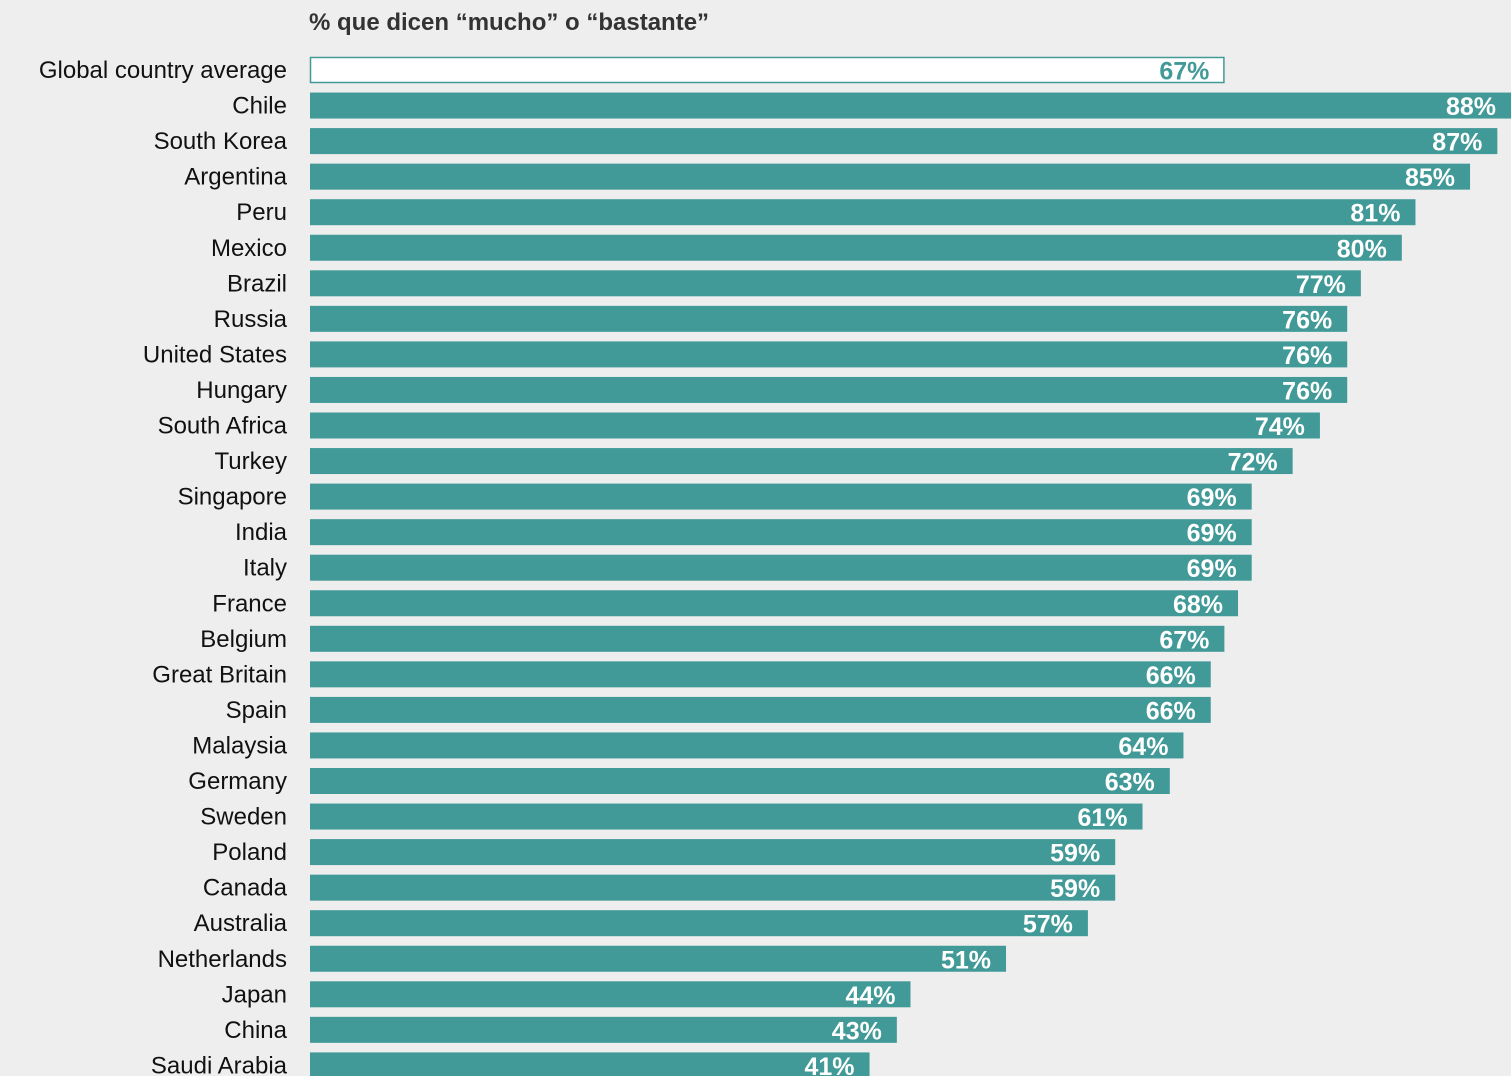 This screenshot has width=1511, height=1076. I want to click on value-label: 72%, so click(1253, 463).